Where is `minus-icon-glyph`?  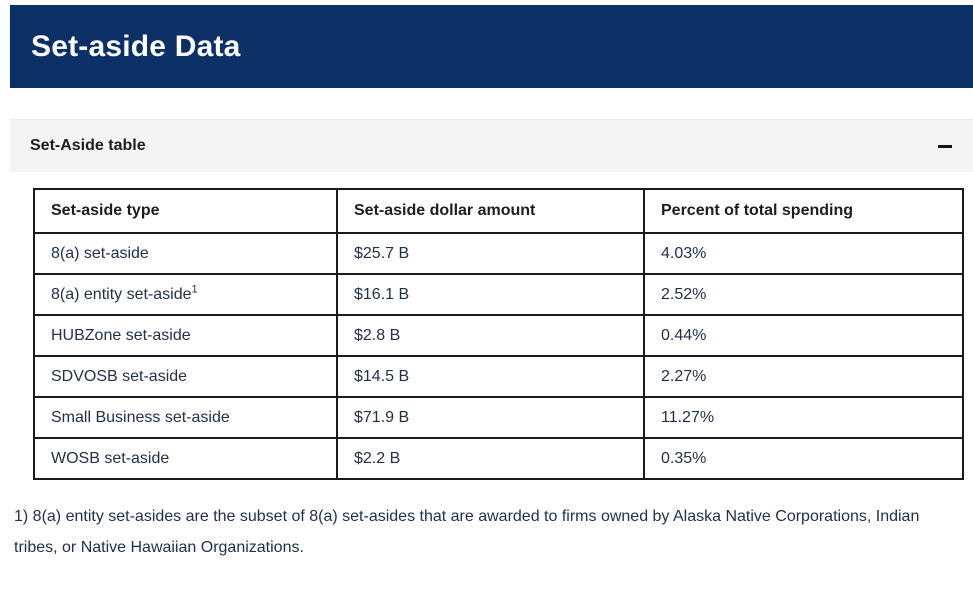 minus-icon-glyph is located at coordinates (945, 146).